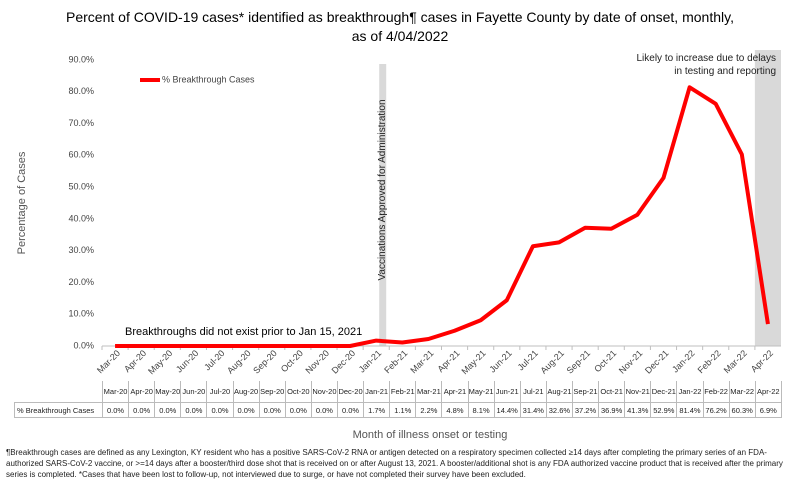 Image resolution: width=801 pixels, height=498 pixels. I want to click on table-header: Aug-21, so click(559, 392).